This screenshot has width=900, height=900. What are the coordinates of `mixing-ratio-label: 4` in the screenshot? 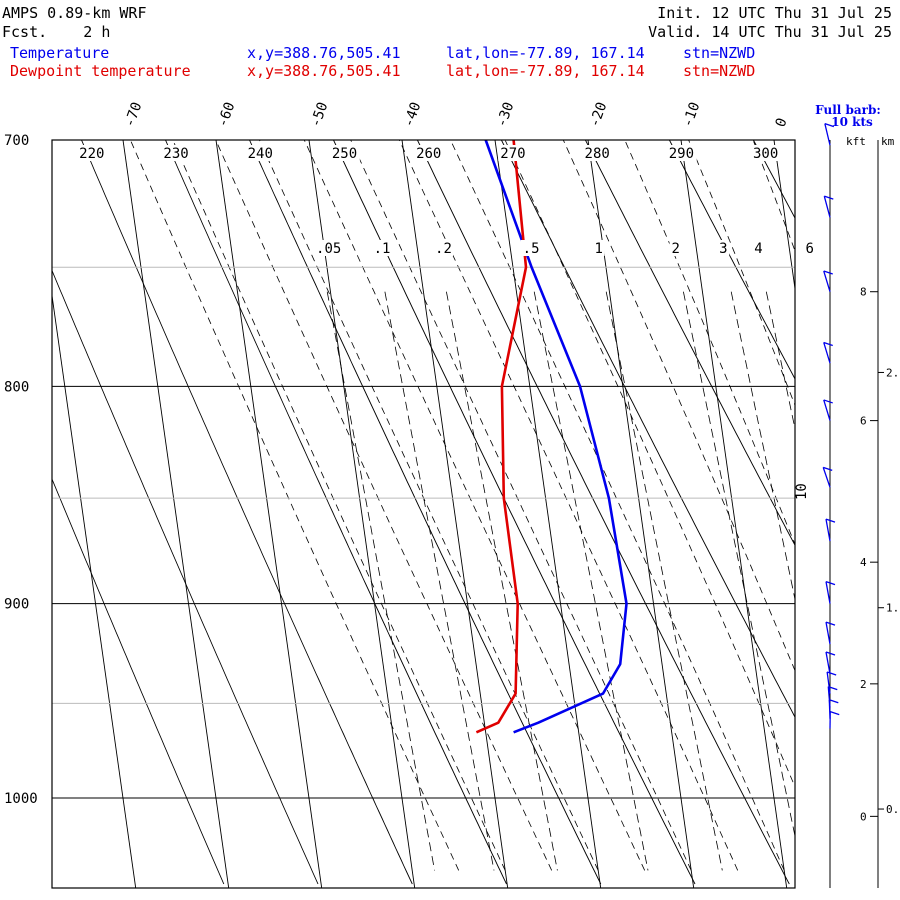 It's located at (758, 249).